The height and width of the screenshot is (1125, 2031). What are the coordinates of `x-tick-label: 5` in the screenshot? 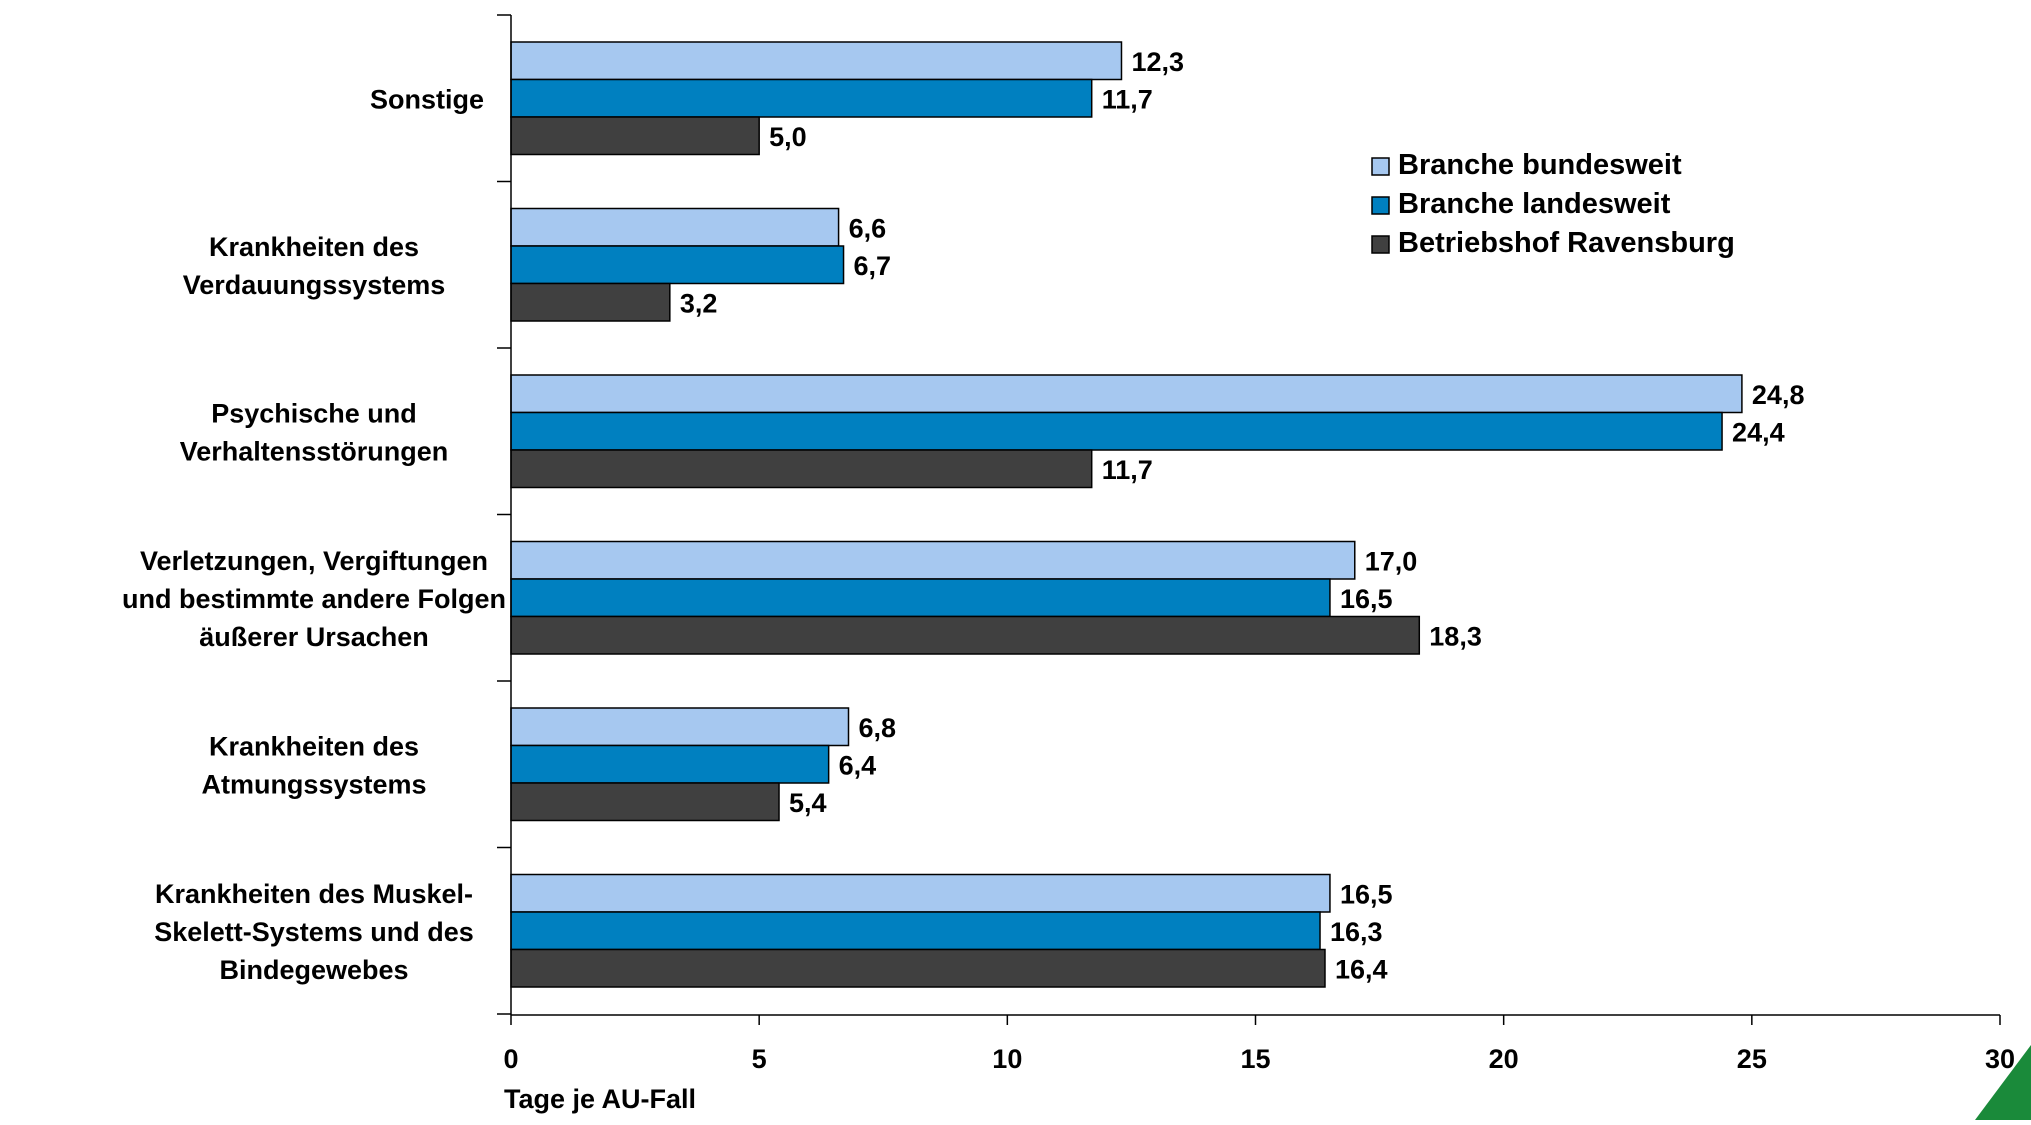 It's located at (759, 1059).